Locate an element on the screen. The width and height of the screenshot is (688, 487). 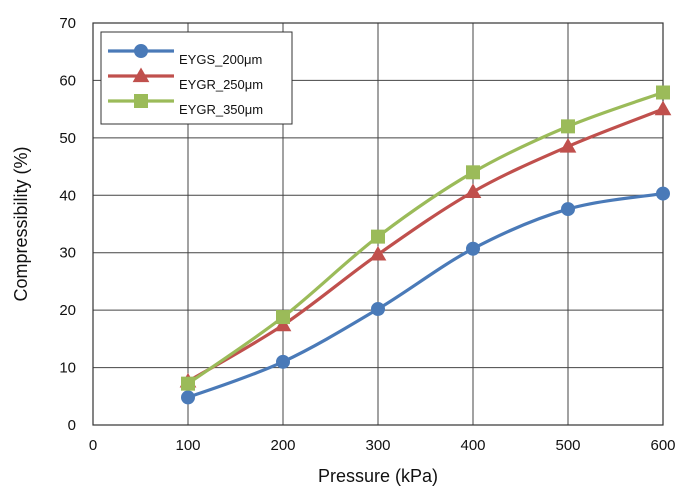
x-axis-title: Pressure (kPa) is located at coordinates (378, 476).